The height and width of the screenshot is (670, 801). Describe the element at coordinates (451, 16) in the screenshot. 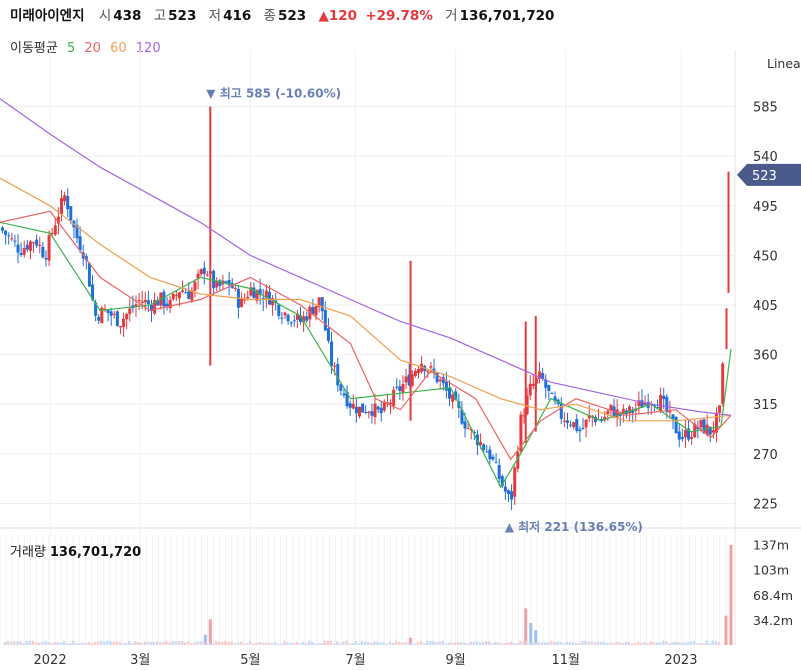

I see `volume-label: 거` at that location.